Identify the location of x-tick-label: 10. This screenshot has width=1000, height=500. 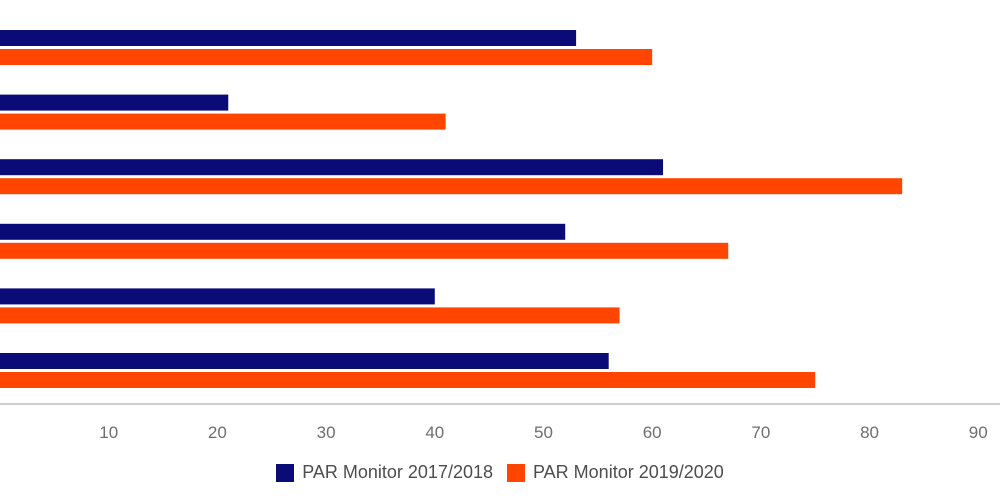
(108, 432).